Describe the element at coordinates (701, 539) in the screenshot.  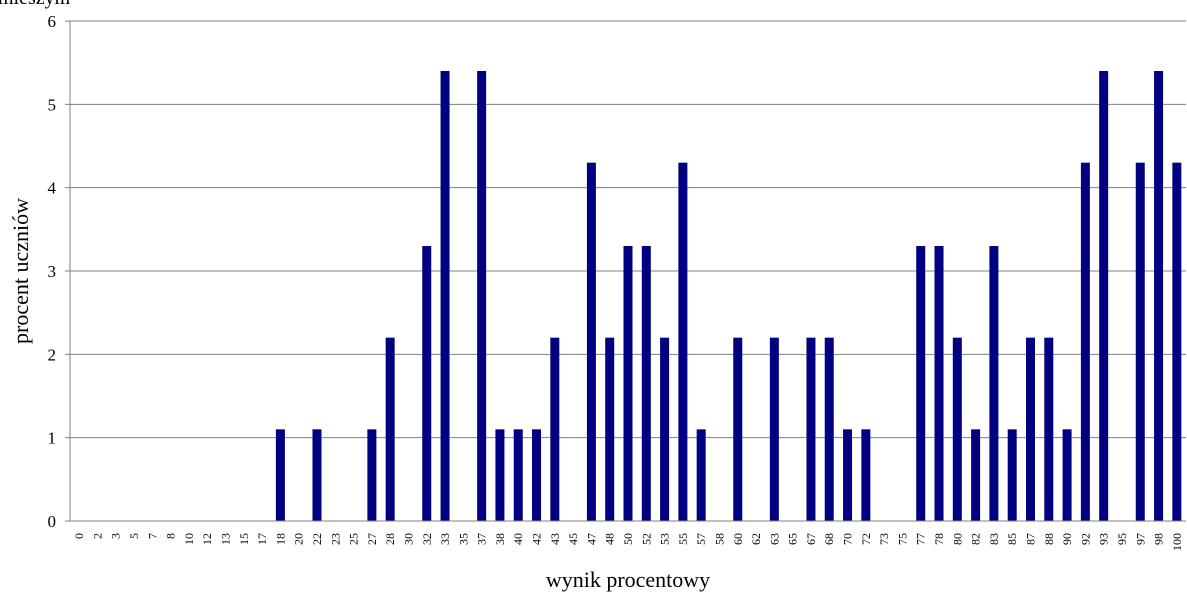
I see `x-tick-label: 57` at that location.